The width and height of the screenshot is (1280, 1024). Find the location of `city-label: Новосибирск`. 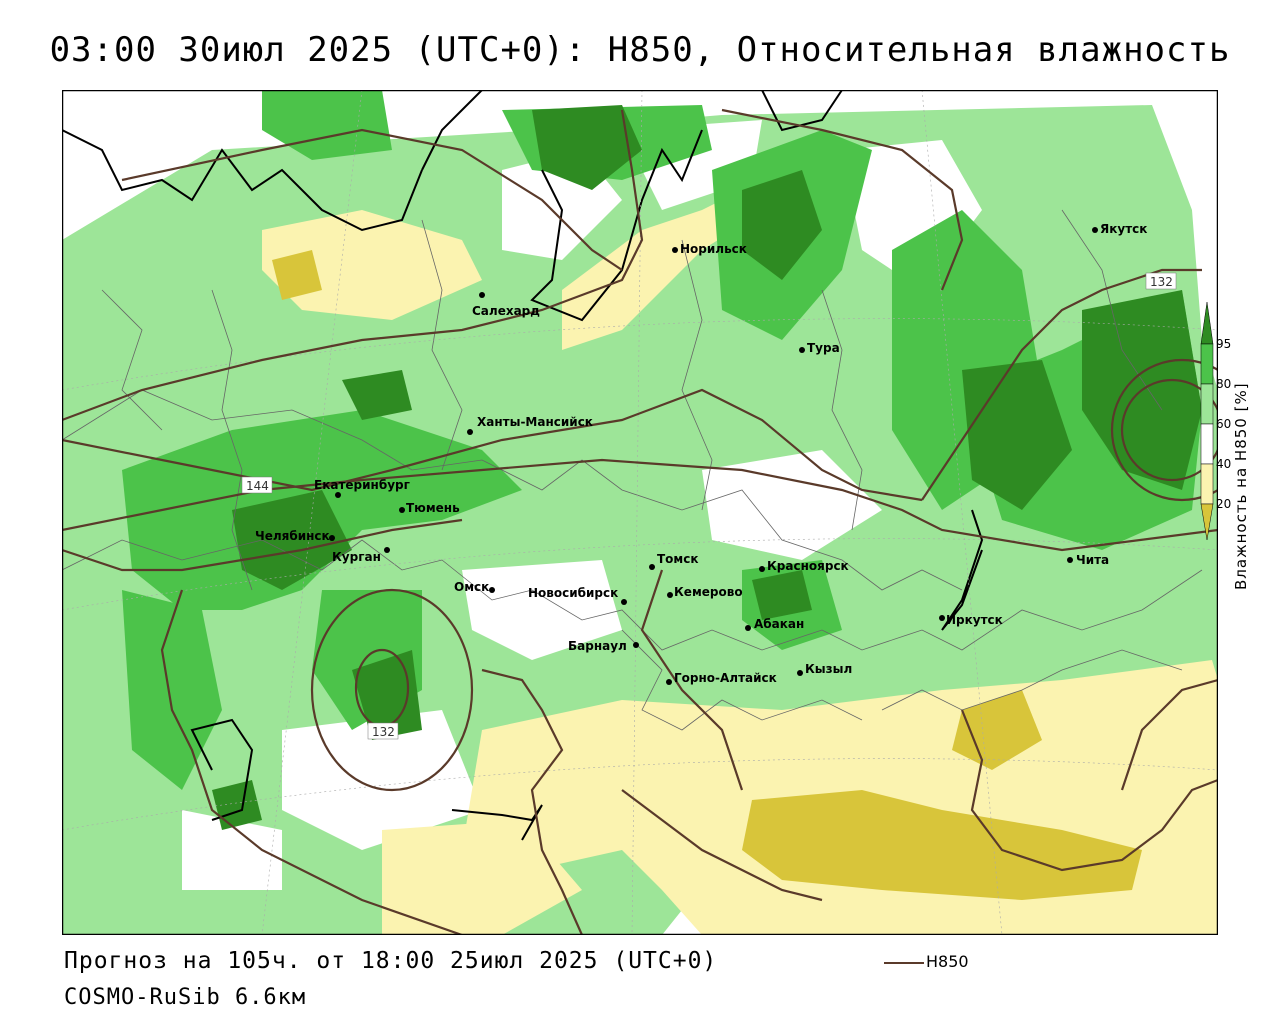

city-label: Новосибирск is located at coordinates (573, 593).